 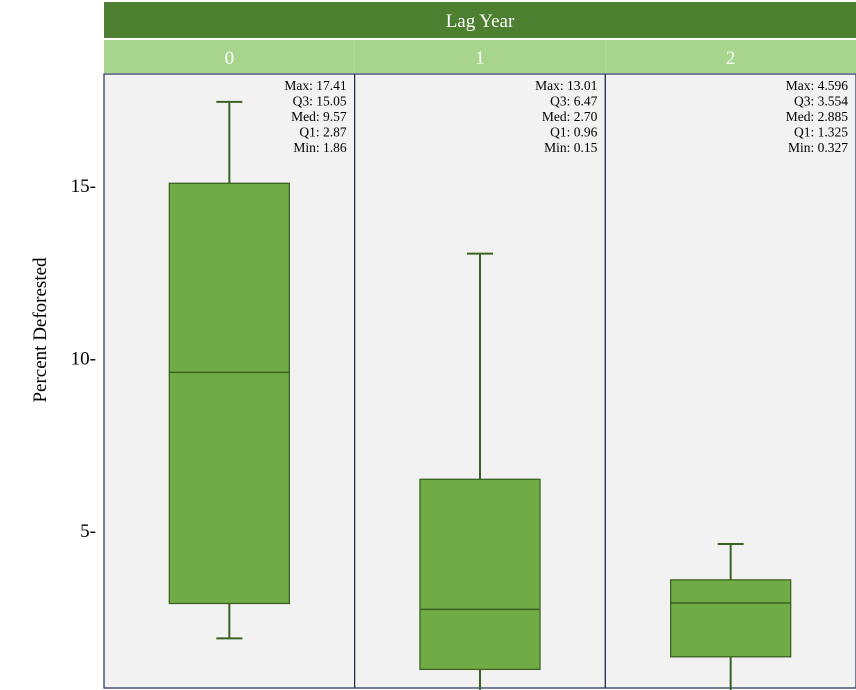 I want to click on facet-title-bar, so click(x=480, y=20).